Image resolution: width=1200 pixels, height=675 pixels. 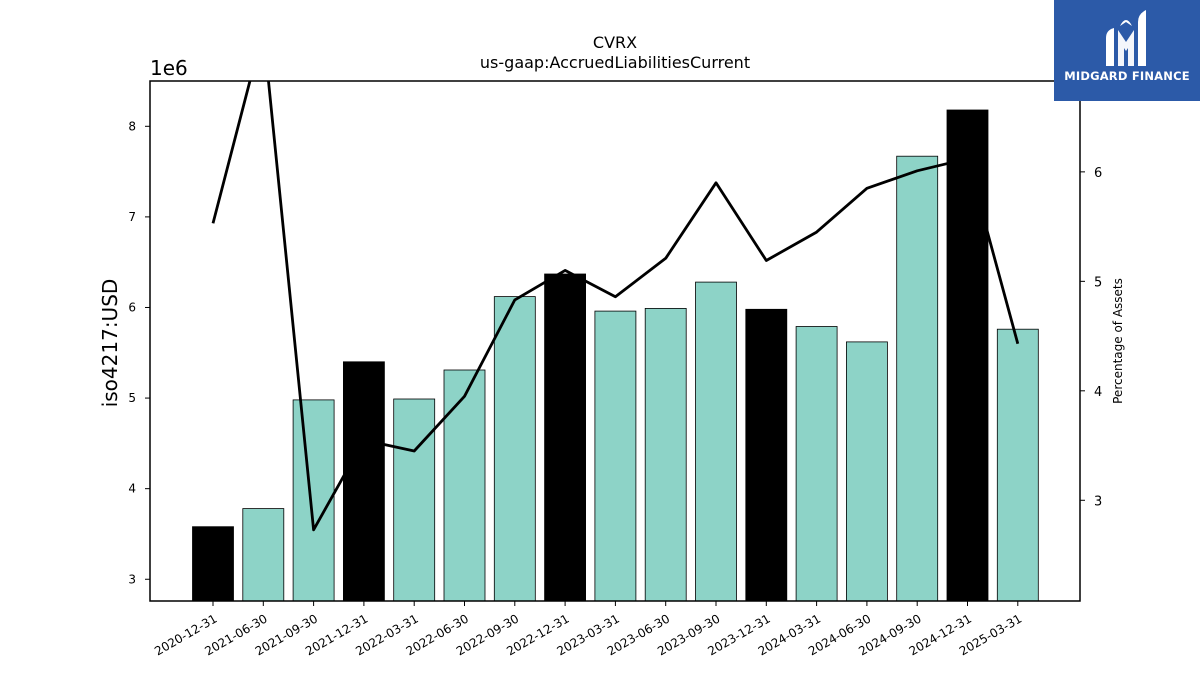 I want to click on y-tick-label: 4, so click(x=132, y=489).